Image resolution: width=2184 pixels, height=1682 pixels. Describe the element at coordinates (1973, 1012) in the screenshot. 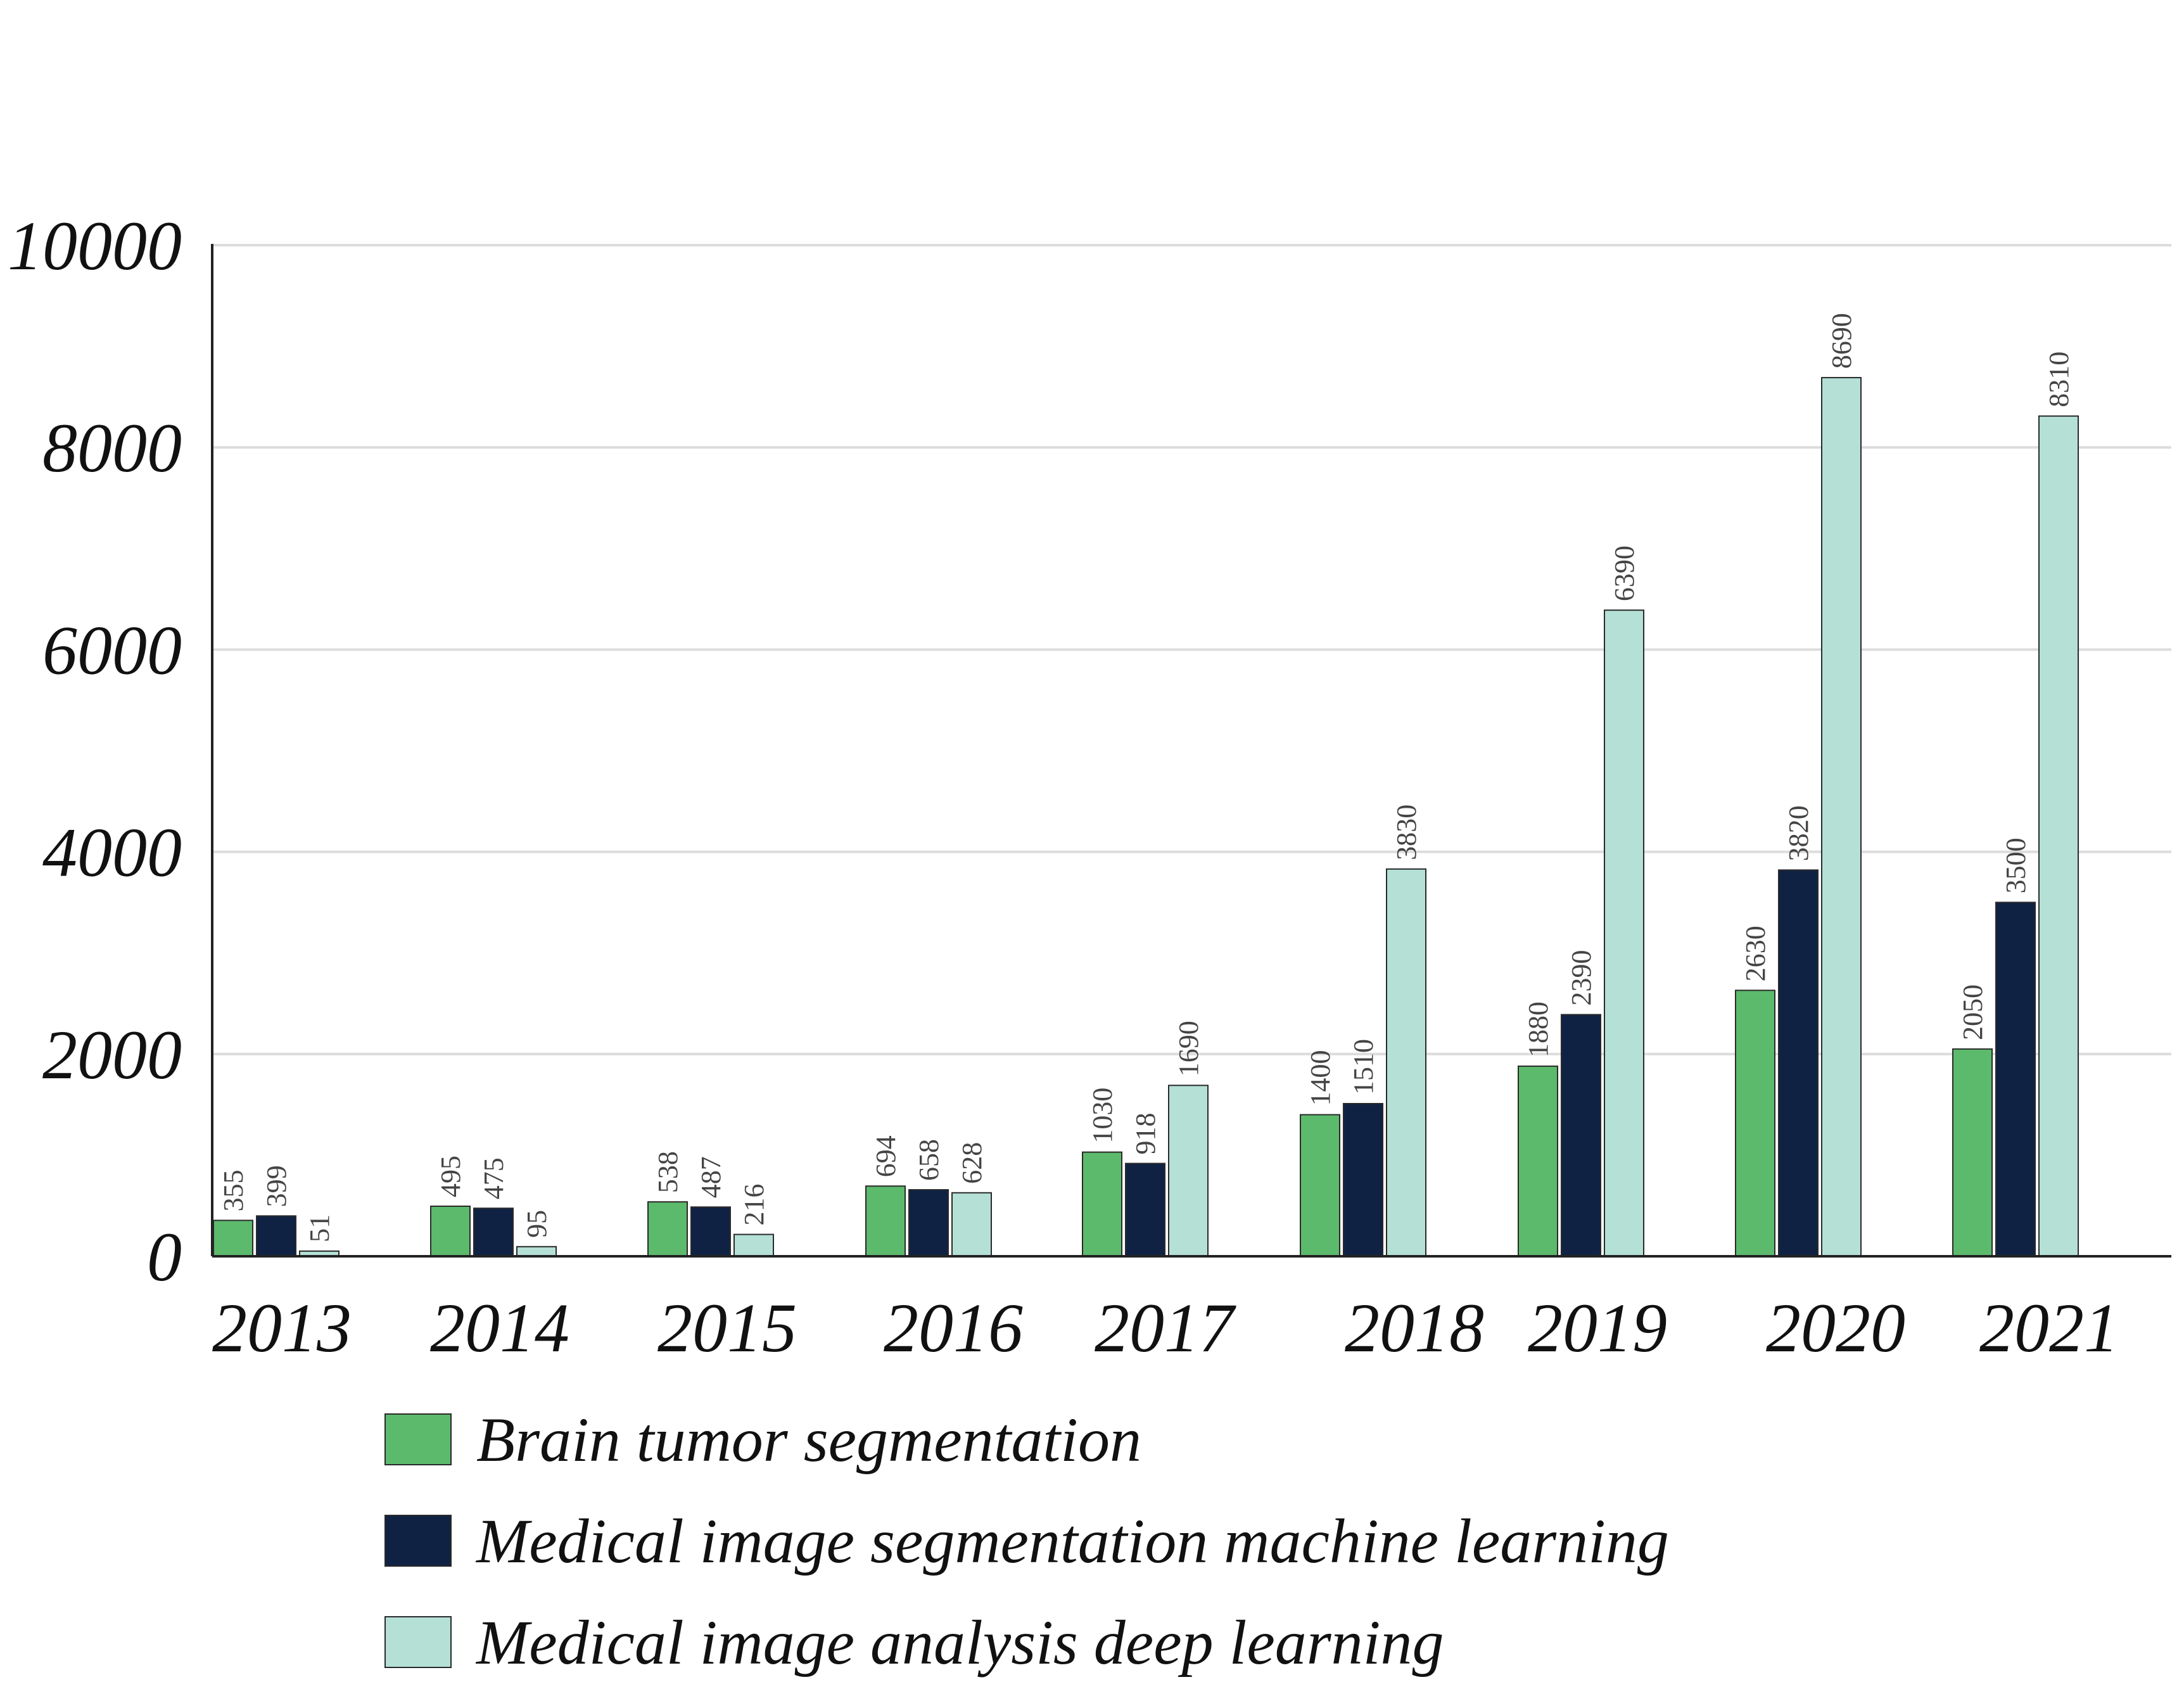

I see `data-label: 2050` at that location.